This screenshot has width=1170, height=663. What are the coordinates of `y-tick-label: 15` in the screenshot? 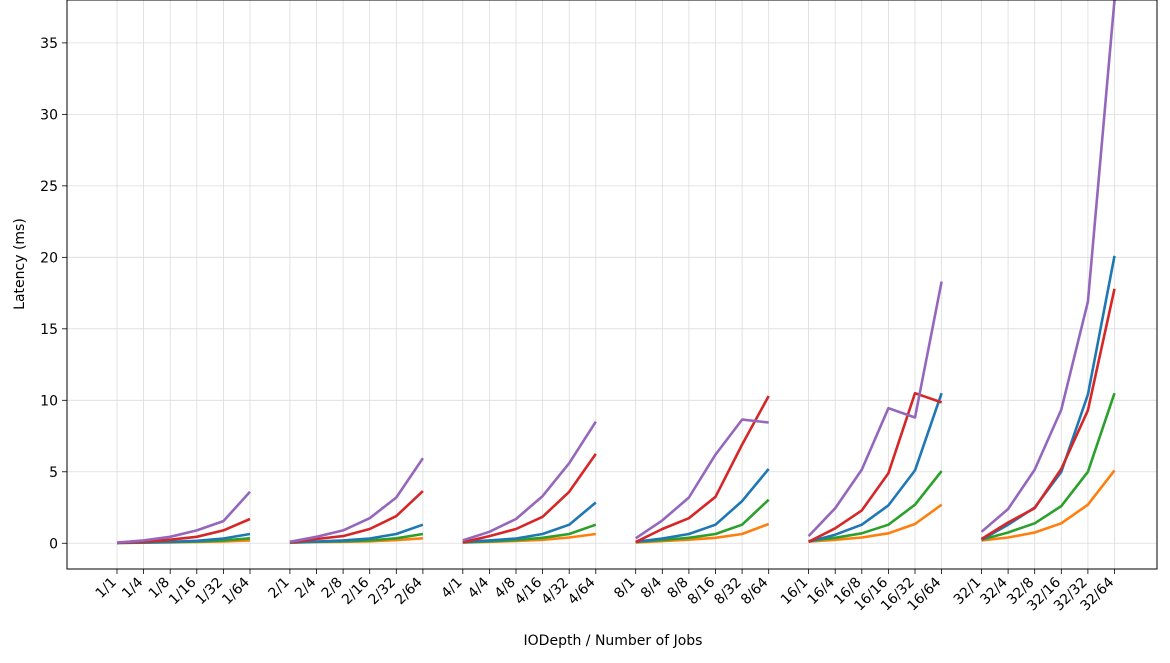 It's located at (49, 330).